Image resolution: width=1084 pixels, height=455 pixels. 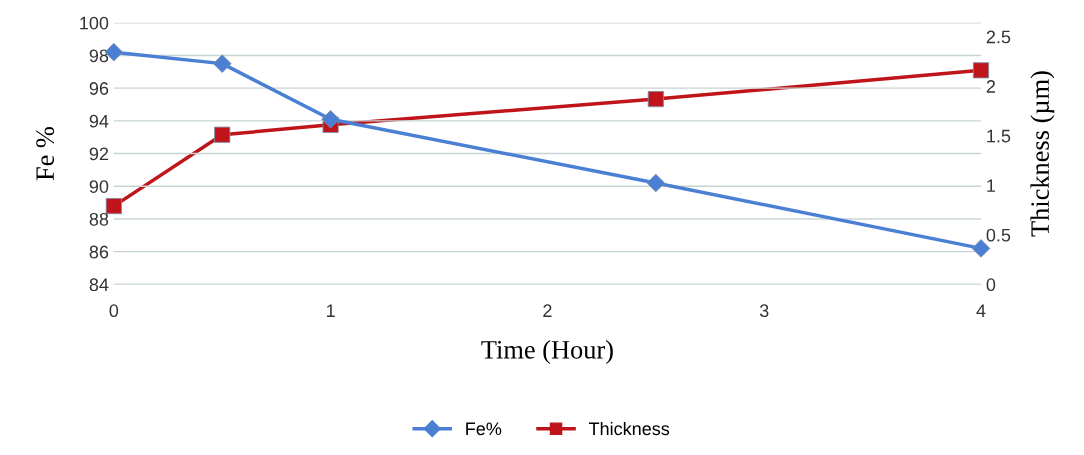 I want to click on x-tick-label: 2, so click(x=547, y=310).